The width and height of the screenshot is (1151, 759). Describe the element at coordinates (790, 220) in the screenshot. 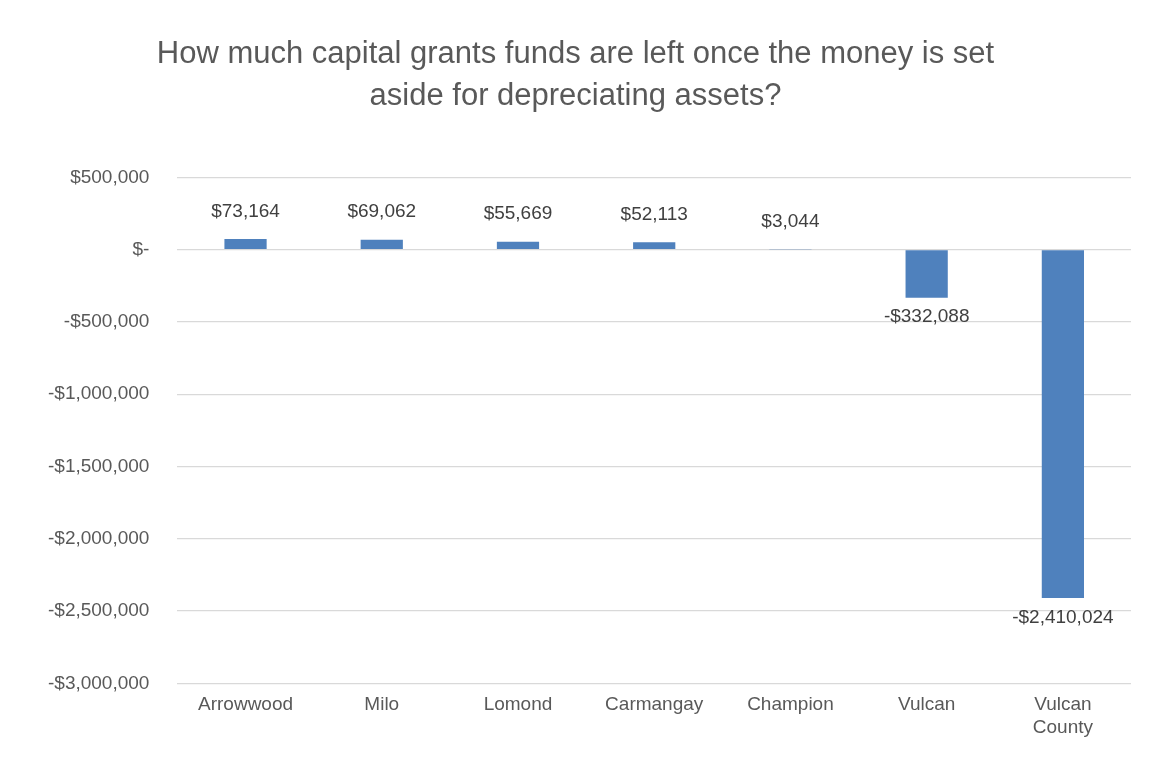

I see `data-label: $3,044` at that location.